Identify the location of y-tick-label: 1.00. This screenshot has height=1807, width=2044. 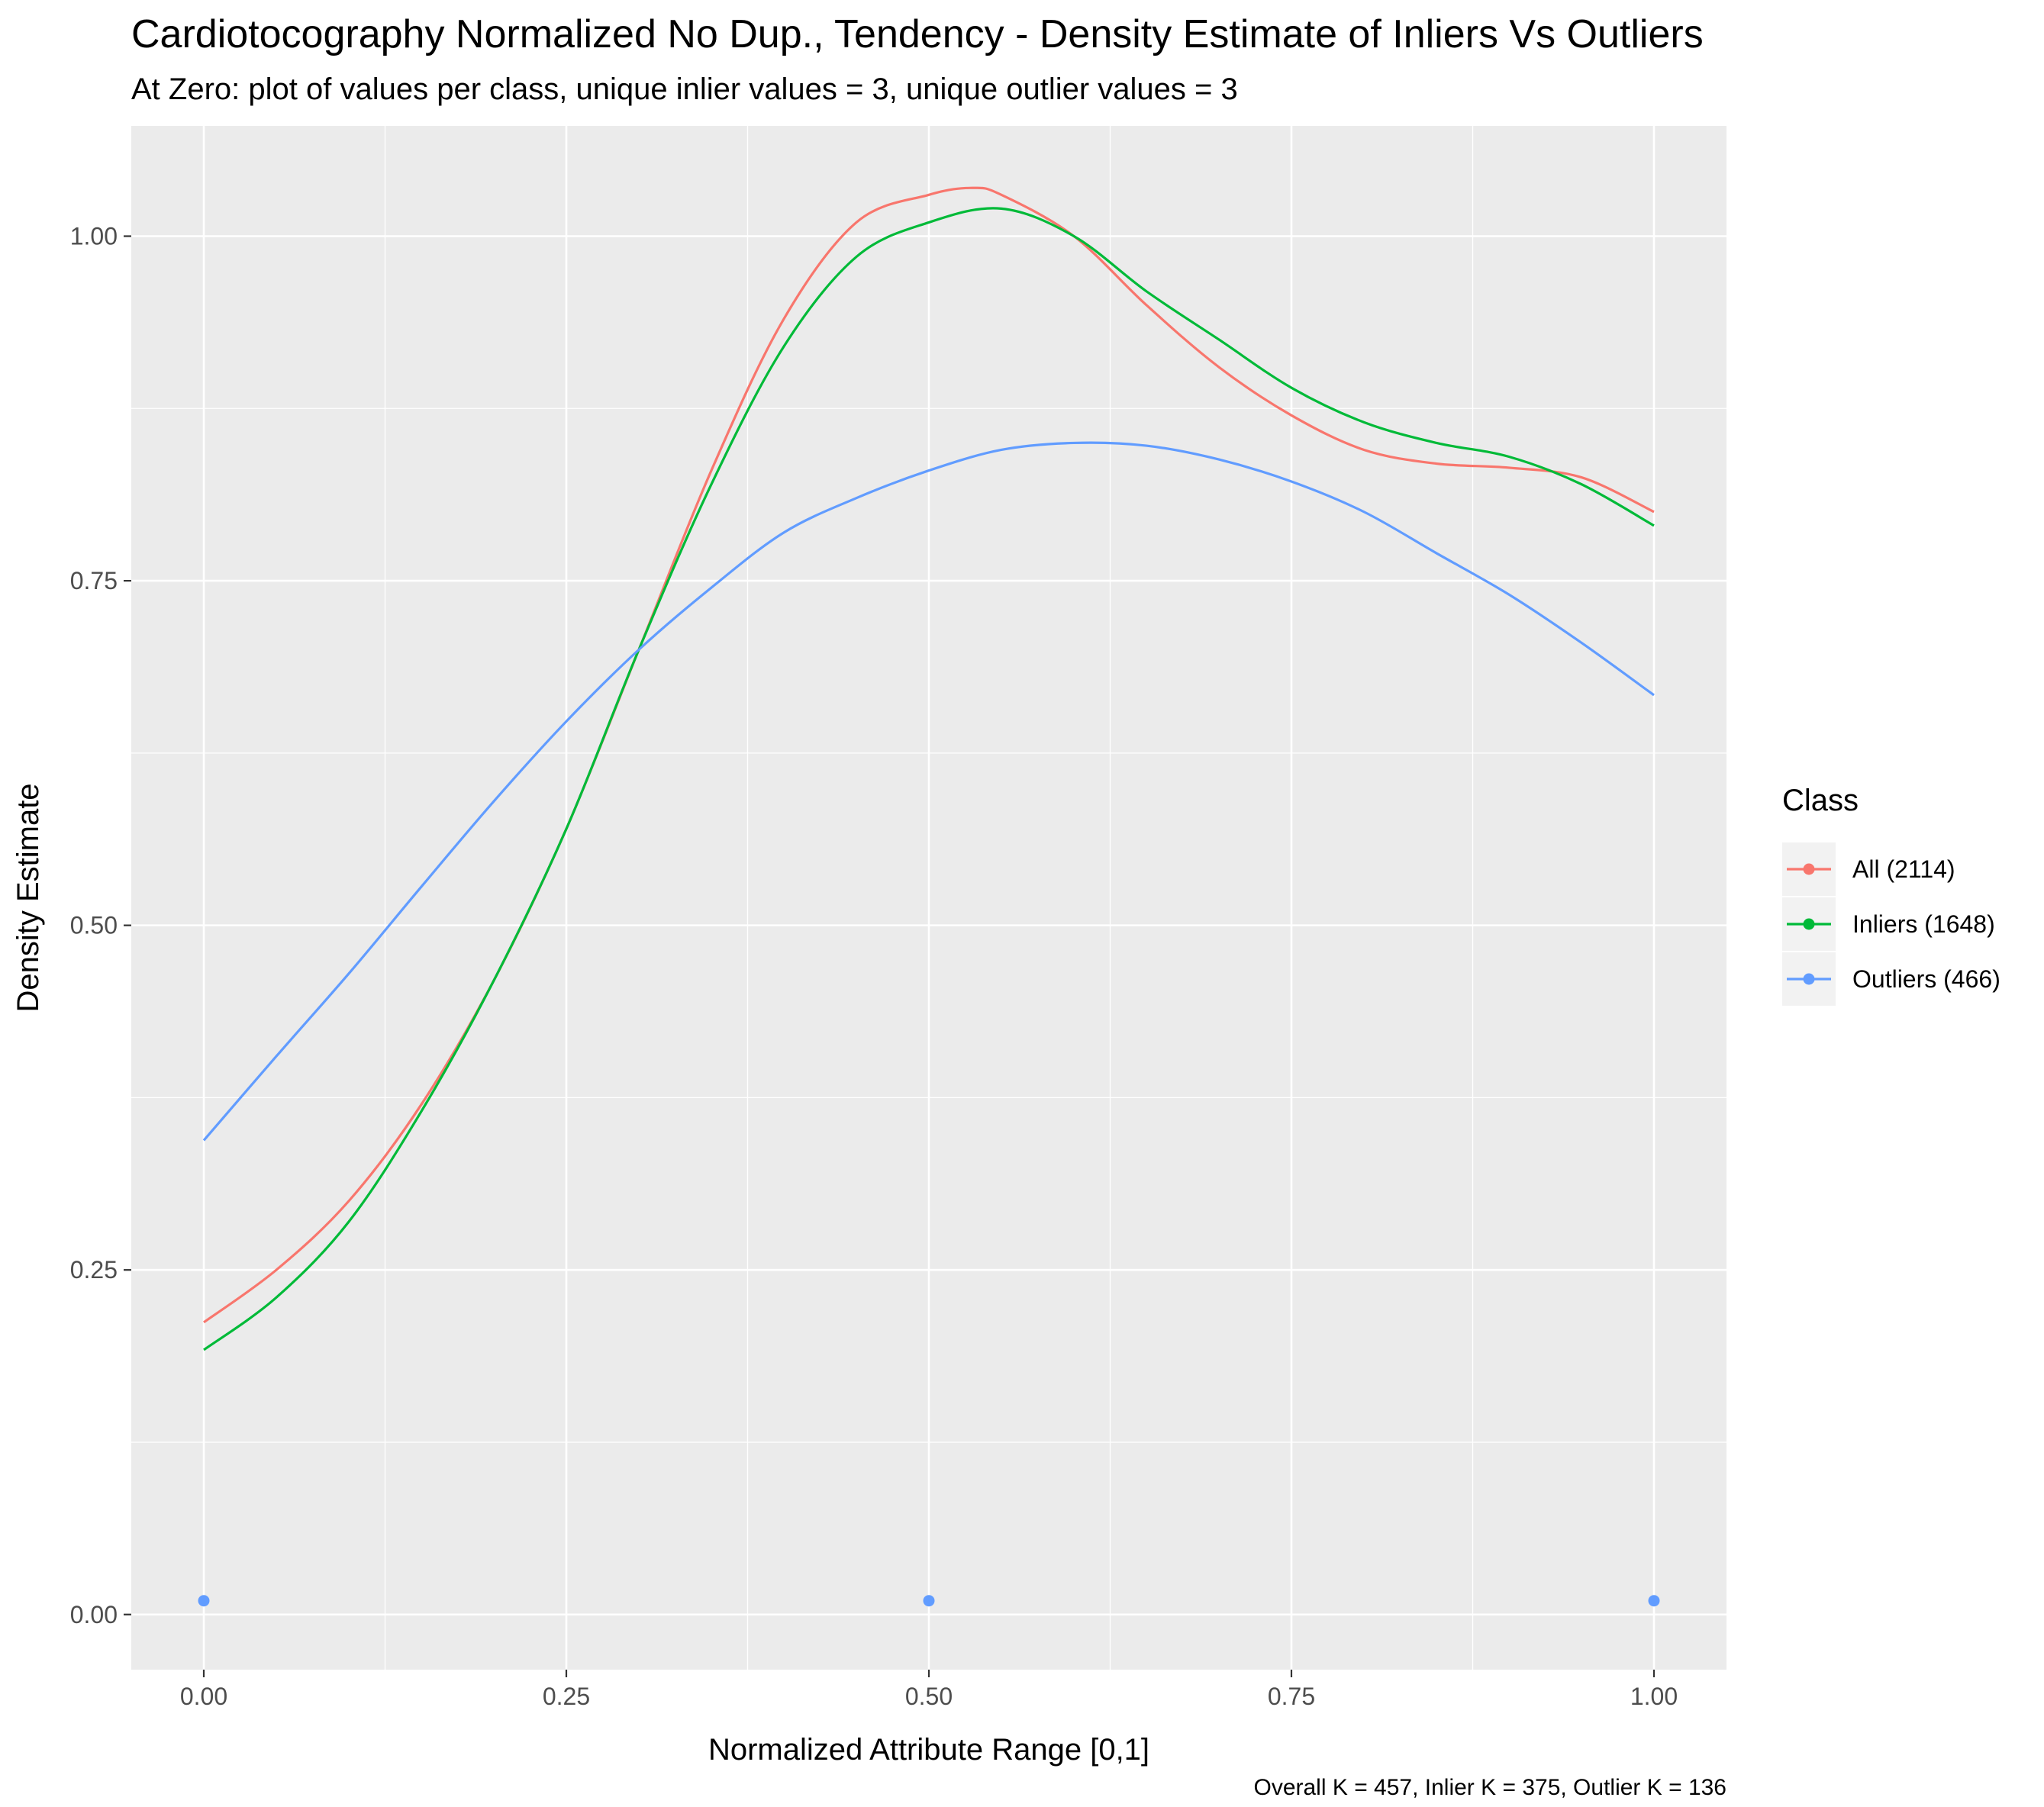
(94, 236).